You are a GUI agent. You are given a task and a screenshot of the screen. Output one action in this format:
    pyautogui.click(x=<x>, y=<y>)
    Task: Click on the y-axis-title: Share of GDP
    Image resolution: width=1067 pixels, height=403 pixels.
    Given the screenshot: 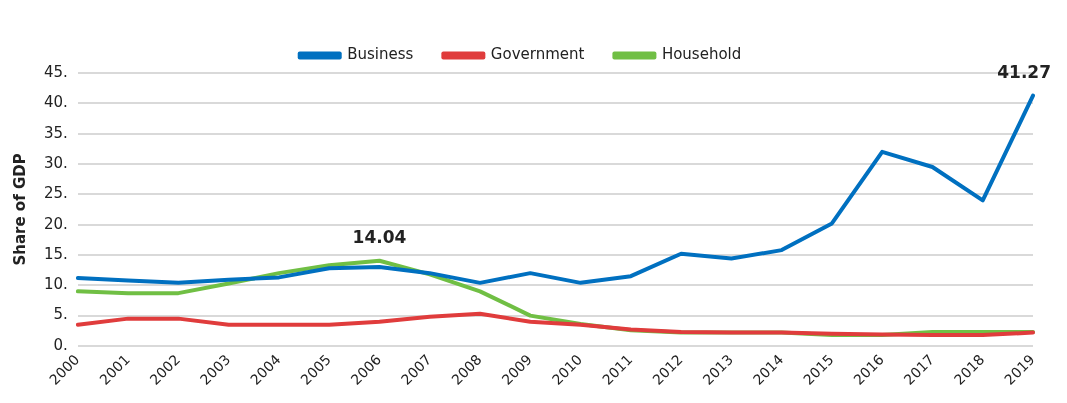 What is the action you would take?
    pyautogui.click(x=19, y=209)
    